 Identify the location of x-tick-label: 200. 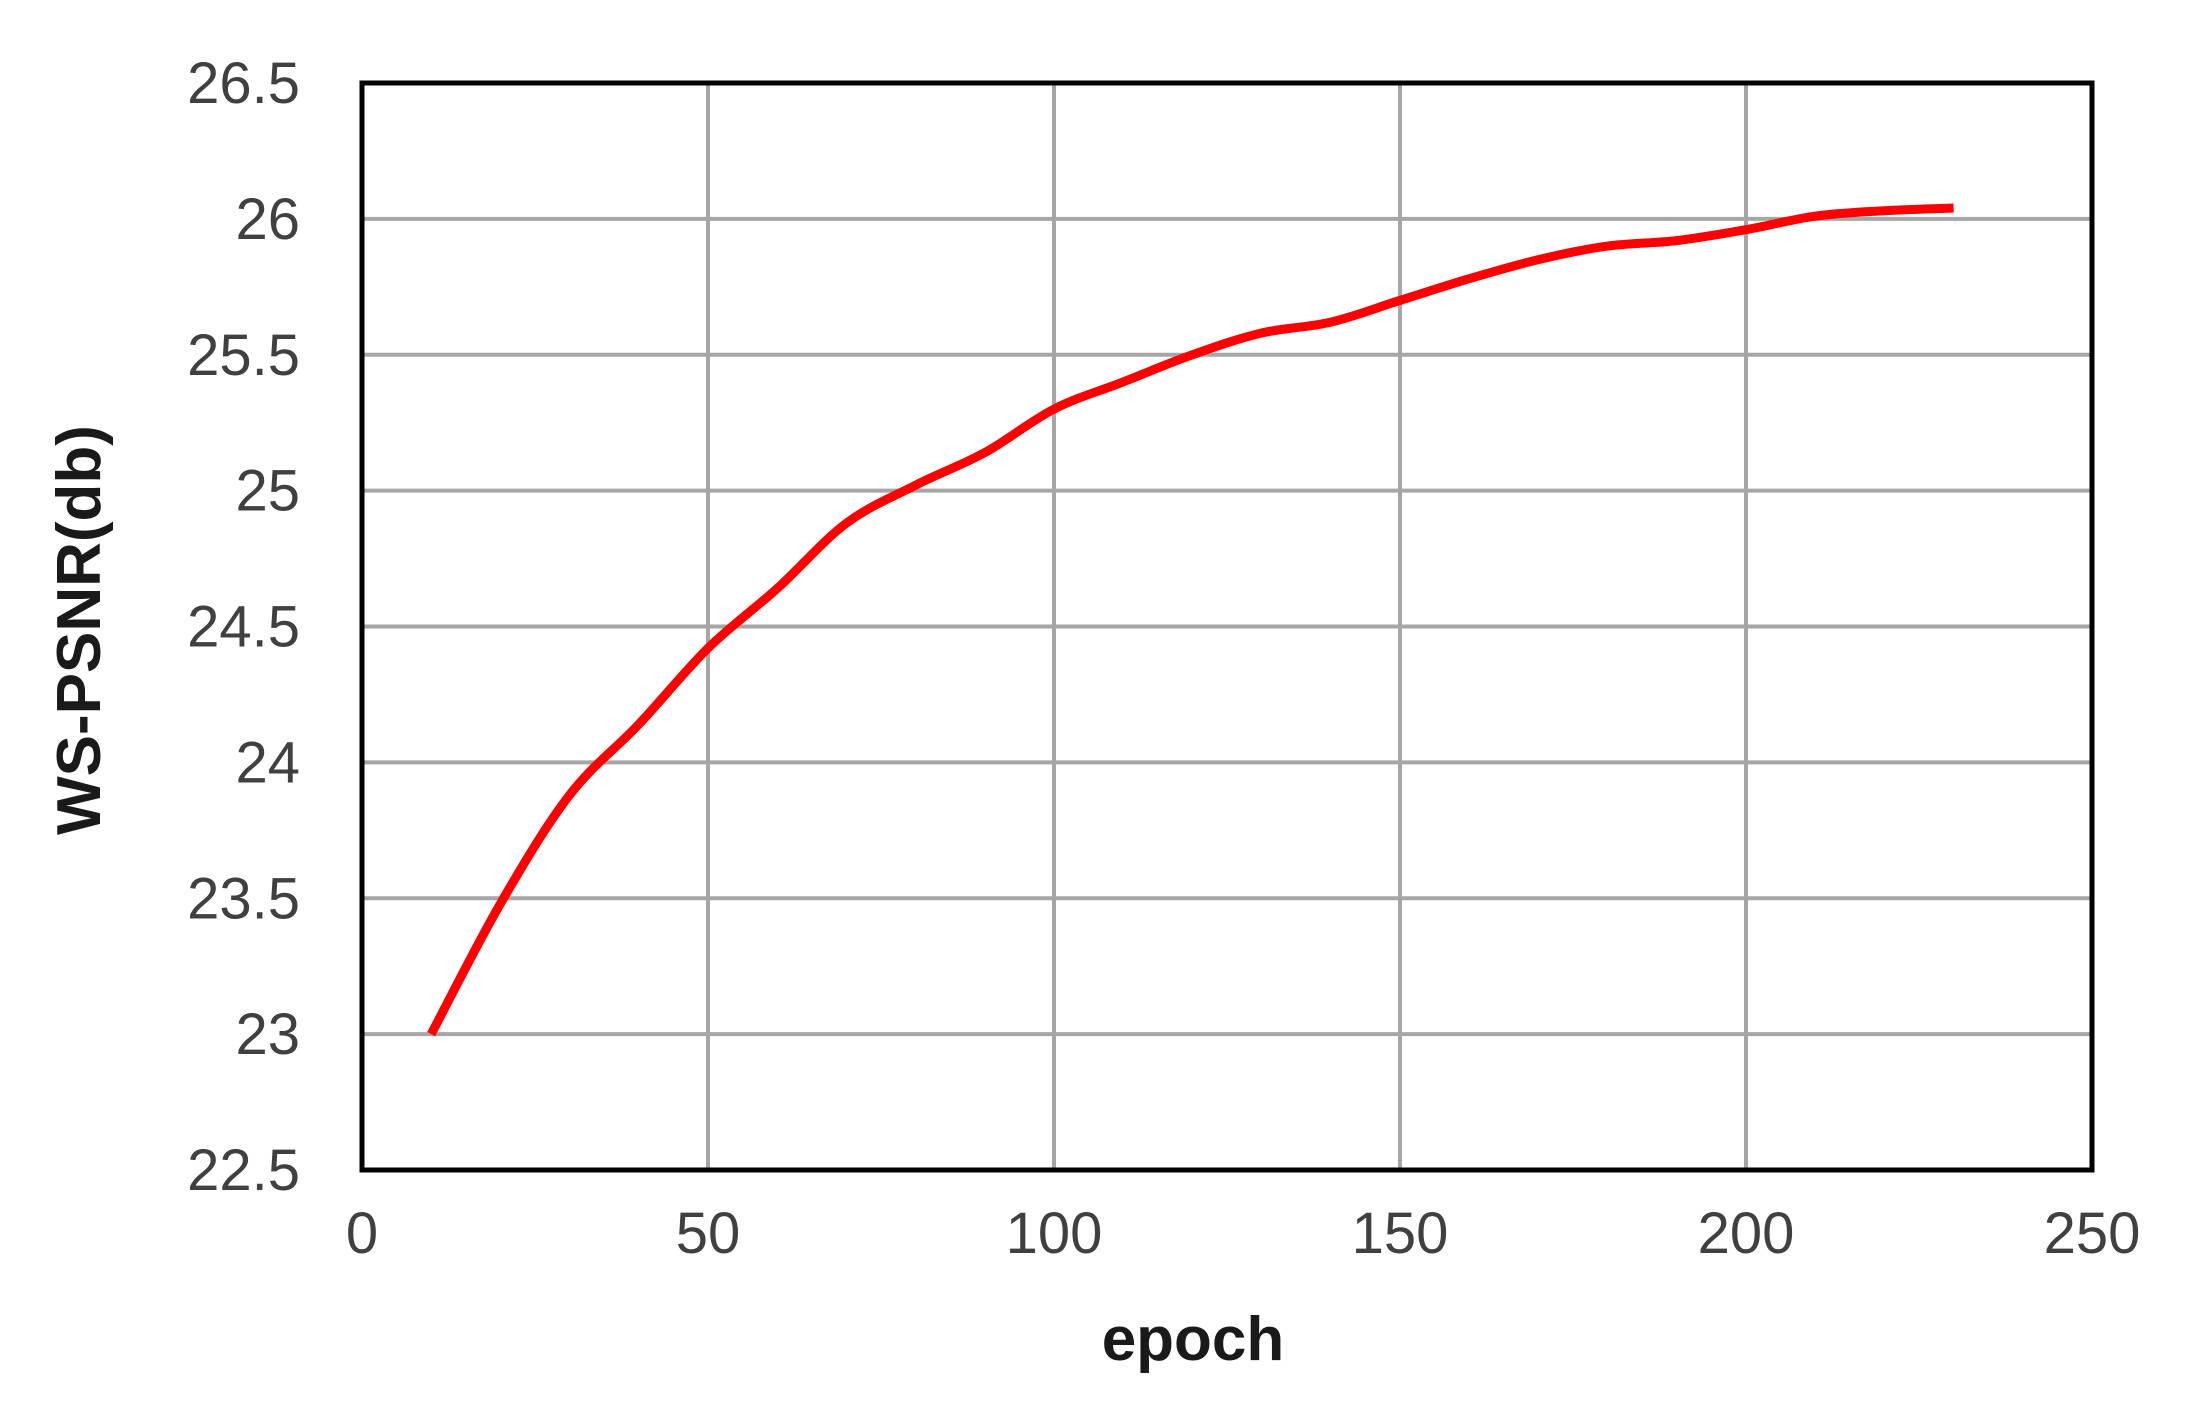
(1746, 1233).